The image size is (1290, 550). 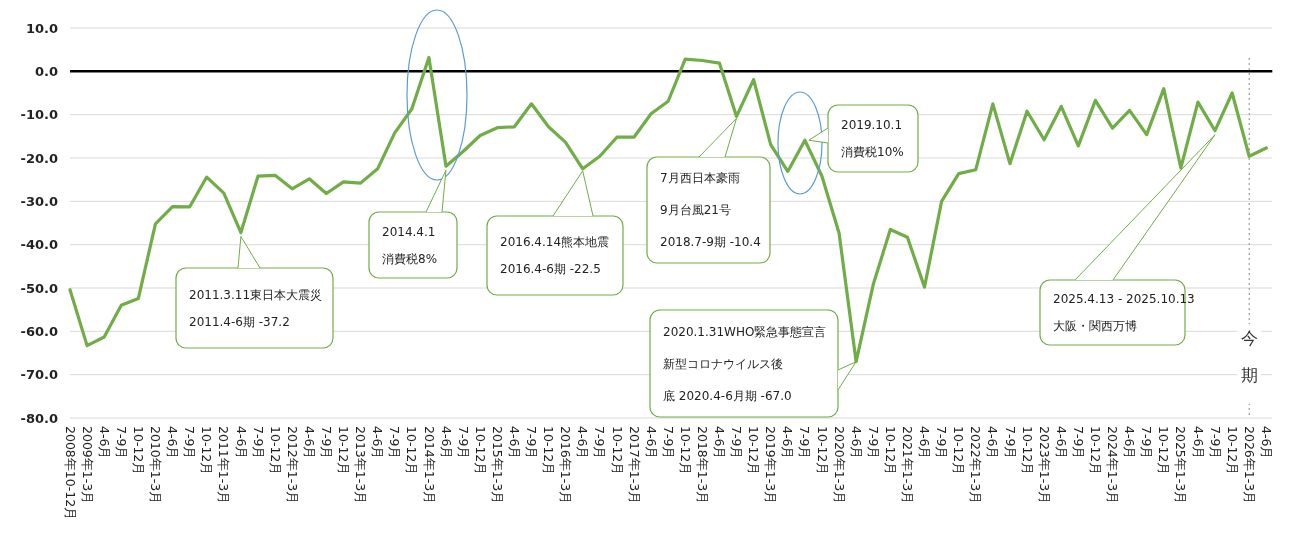 What do you see at coordinates (497, 465) in the screenshot?
I see `x-tick-label: 2015年1-3月` at bounding box center [497, 465].